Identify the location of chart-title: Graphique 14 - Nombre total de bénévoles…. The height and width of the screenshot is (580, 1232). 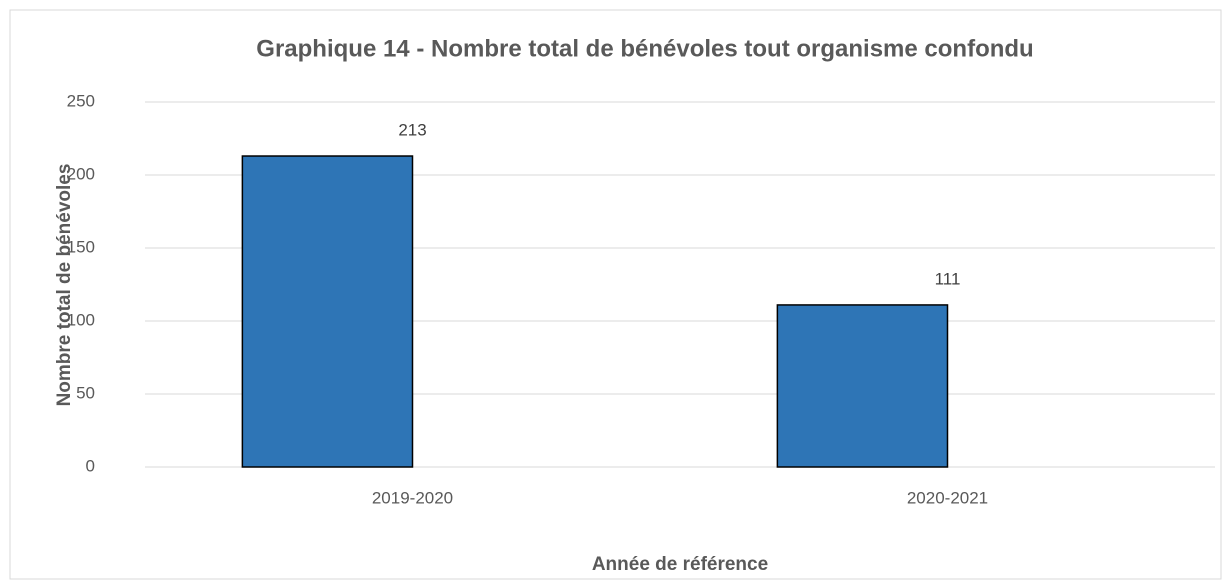
(644, 48).